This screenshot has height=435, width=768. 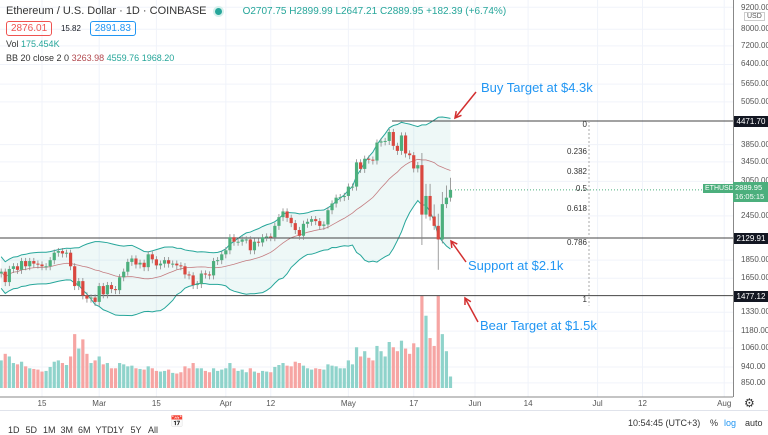 What do you see at coordinates (664, 423) in the screenshot?
I see `clock: 10:54:45 (UTC+3)` at bounding box center [664, 423].